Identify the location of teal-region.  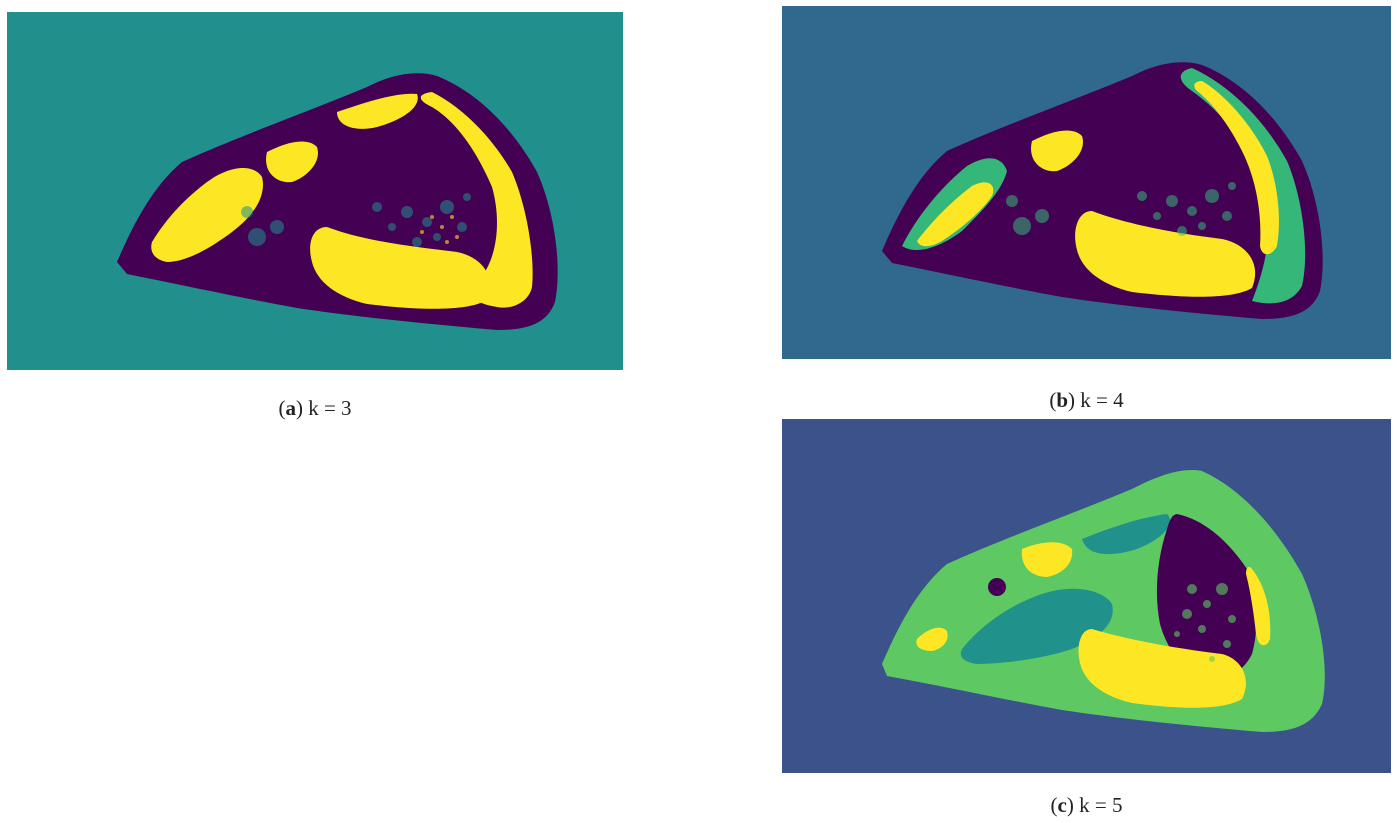
(1036, 626).